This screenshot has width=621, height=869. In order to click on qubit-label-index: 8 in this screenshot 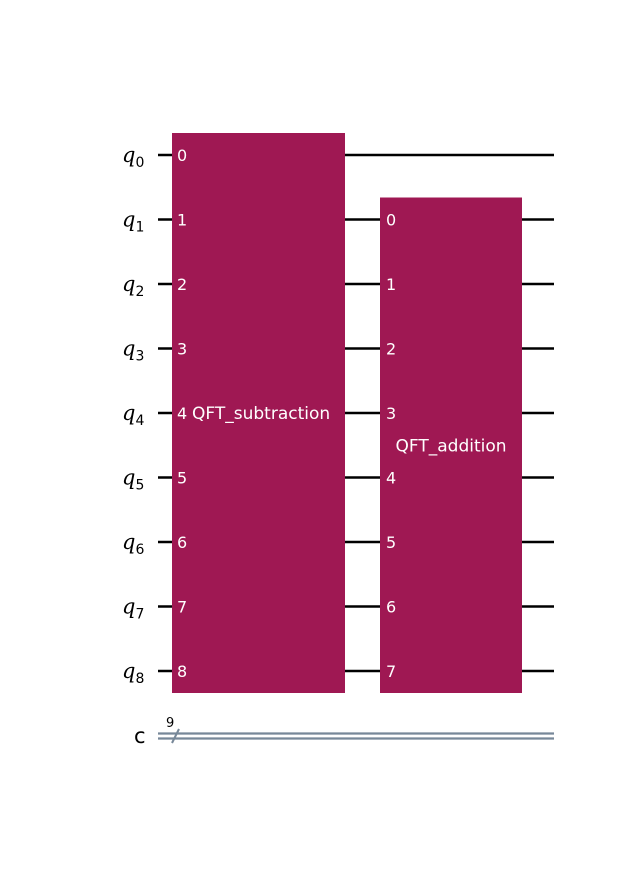, I will do `click(139, 679)`.